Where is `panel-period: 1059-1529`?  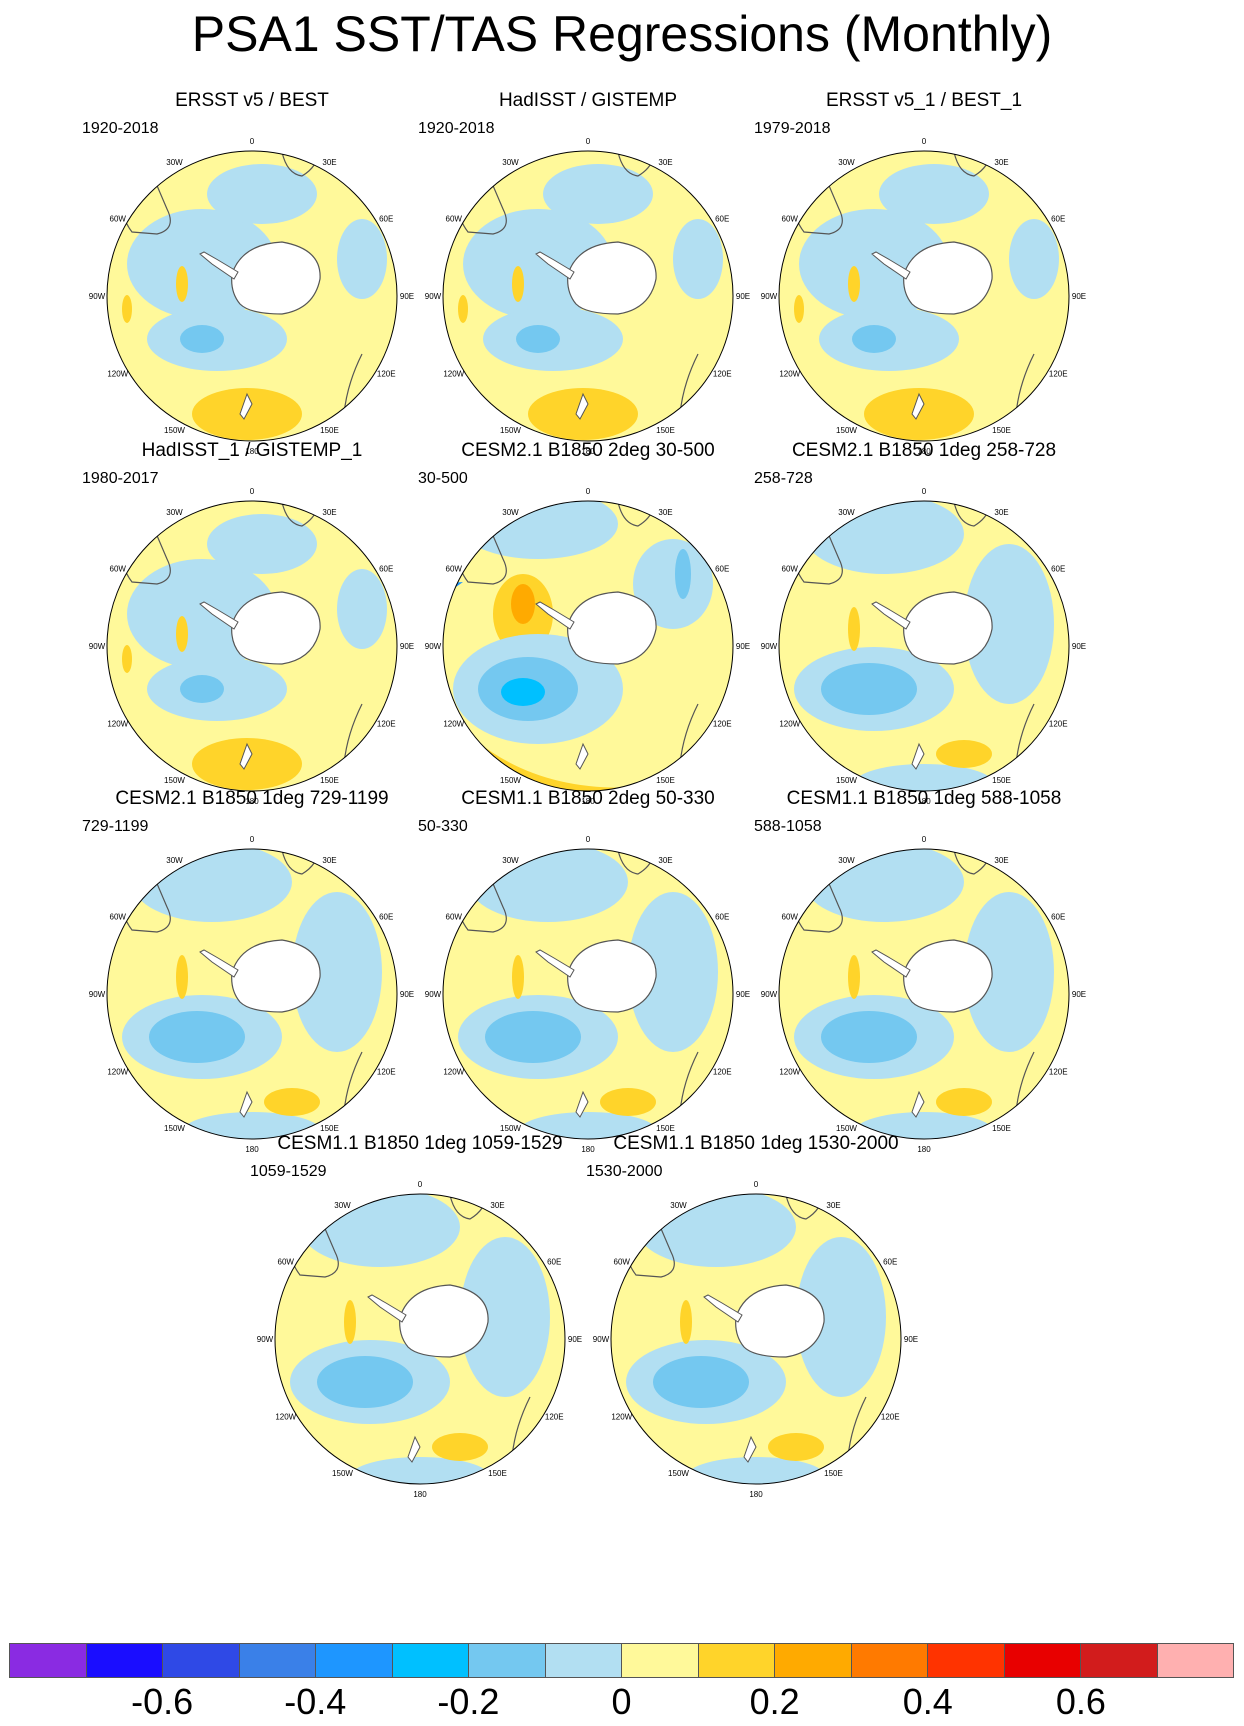
panel-period: 1059-1529 is located at coordinates (288, 1171).